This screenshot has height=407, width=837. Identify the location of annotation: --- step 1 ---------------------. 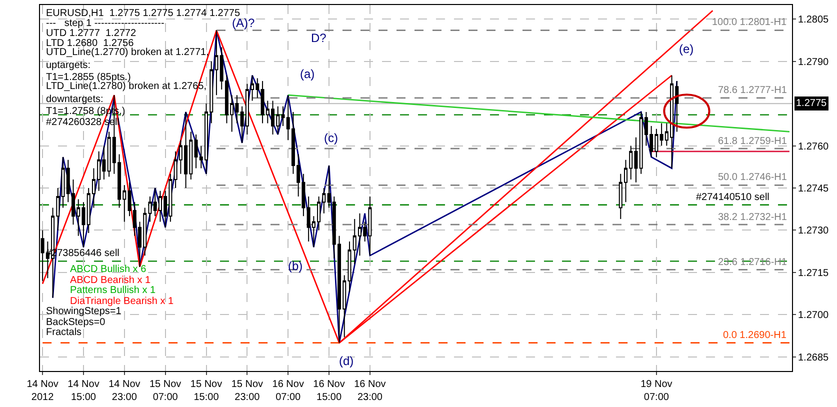
(105, 23).